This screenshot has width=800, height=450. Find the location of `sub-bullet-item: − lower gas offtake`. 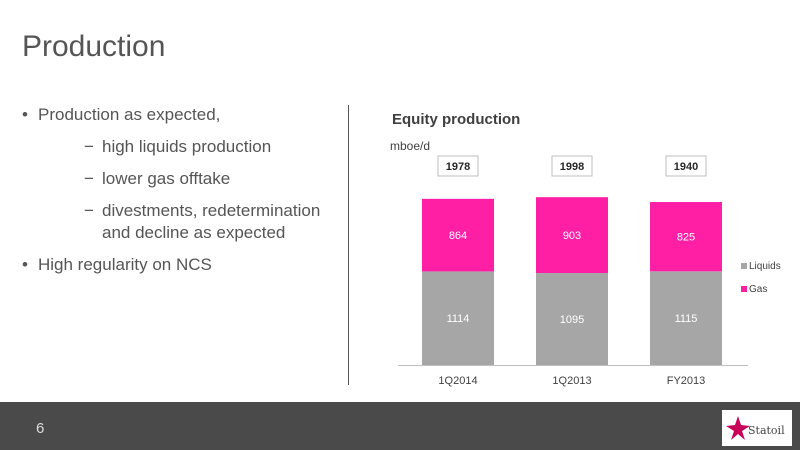

sub-bullet-item: − lower gas offtake is located at coordinates (182, 179).